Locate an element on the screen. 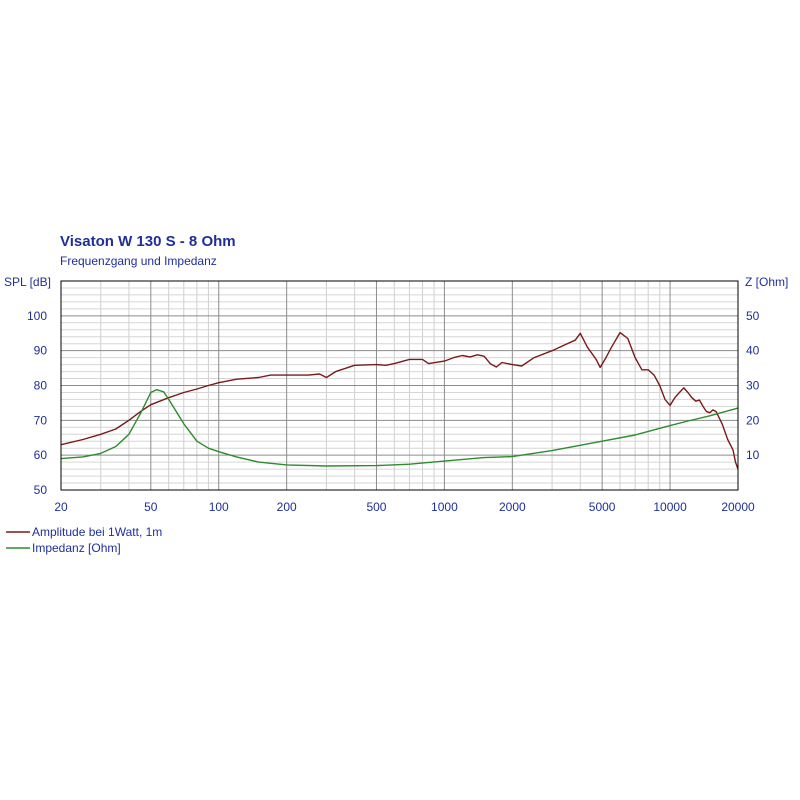  series-line-amplitude is located at coordinates (399, 400).